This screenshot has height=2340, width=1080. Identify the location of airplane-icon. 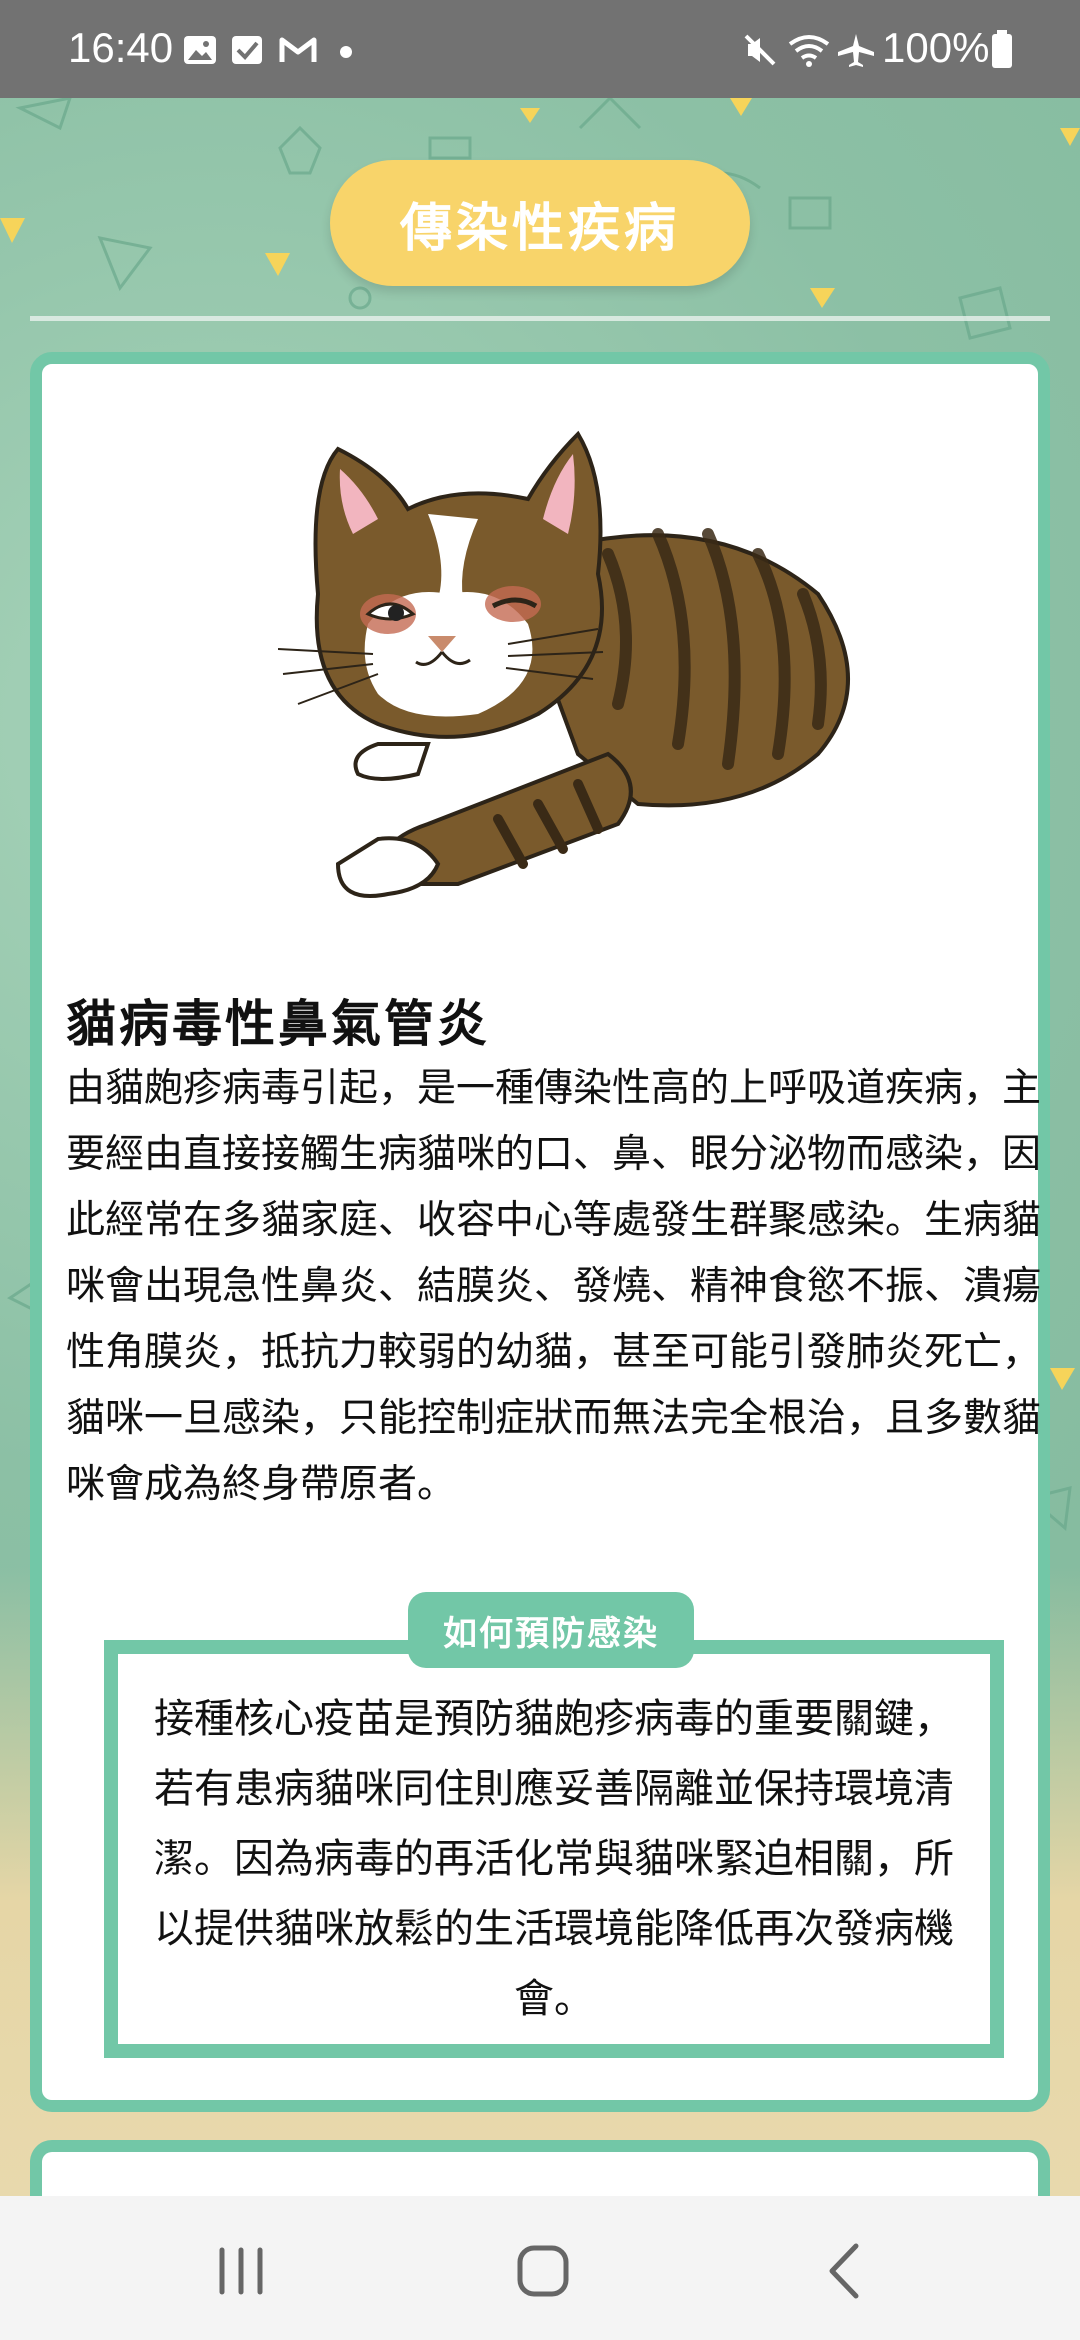
(856, 50).